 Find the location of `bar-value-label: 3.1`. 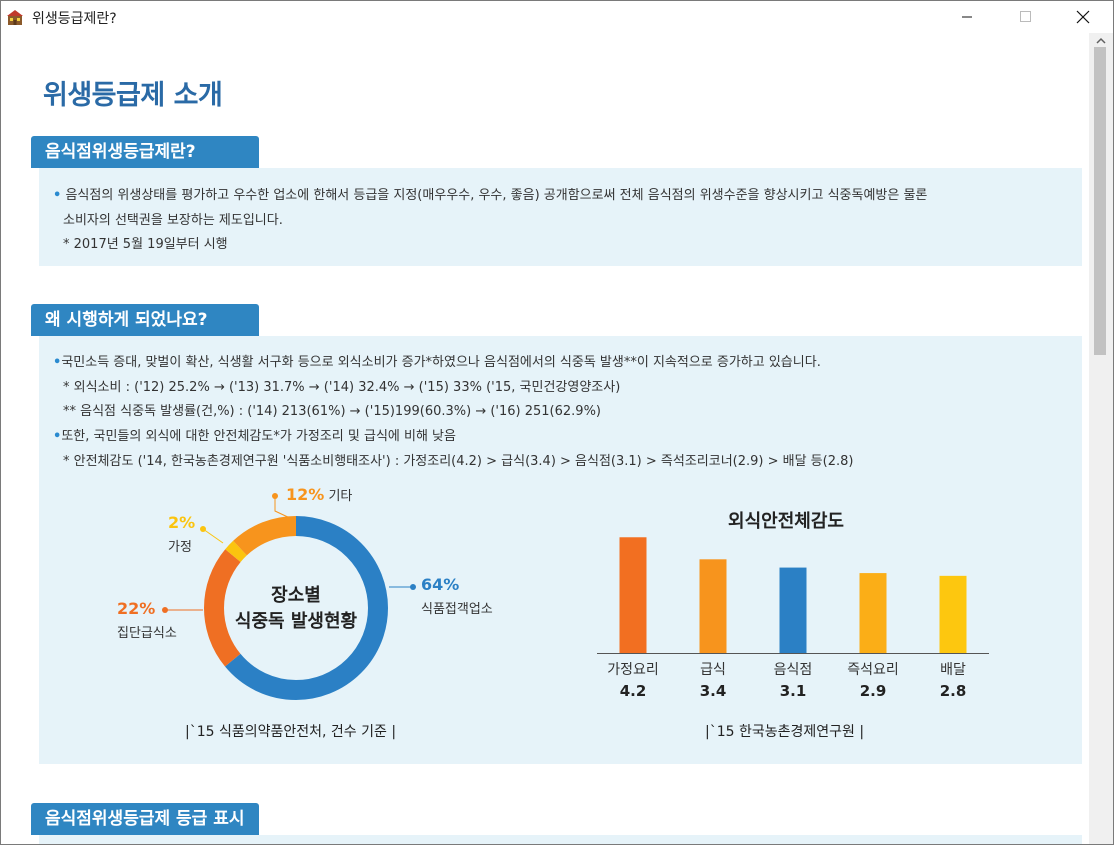

bar-value-label: 3.1 is located at coordinates (793, 691).